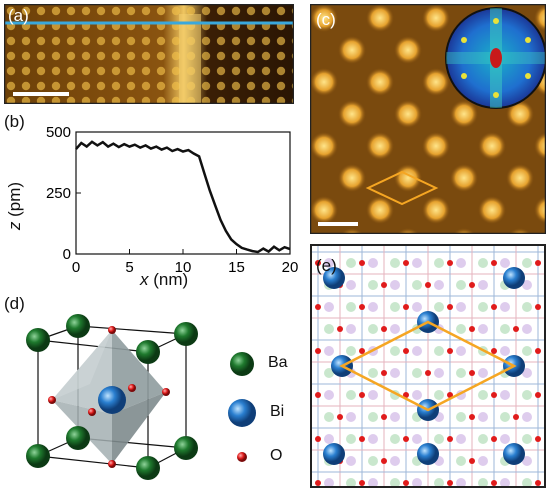 The width and height of the screenshot is (550, 493). What do you see at coordinates (15, 206) in the screenshot?
I see `y-axis-label: z (pm)` at bounding box center [15, 206].